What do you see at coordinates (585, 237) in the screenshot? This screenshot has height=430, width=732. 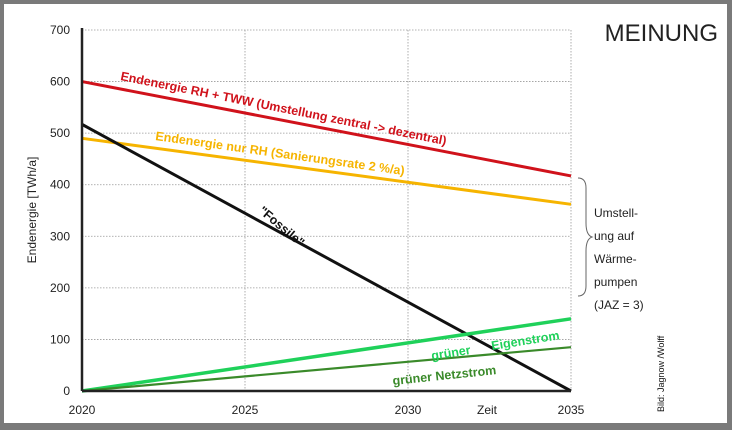 I see `brace` at bounding box center [585, 237].